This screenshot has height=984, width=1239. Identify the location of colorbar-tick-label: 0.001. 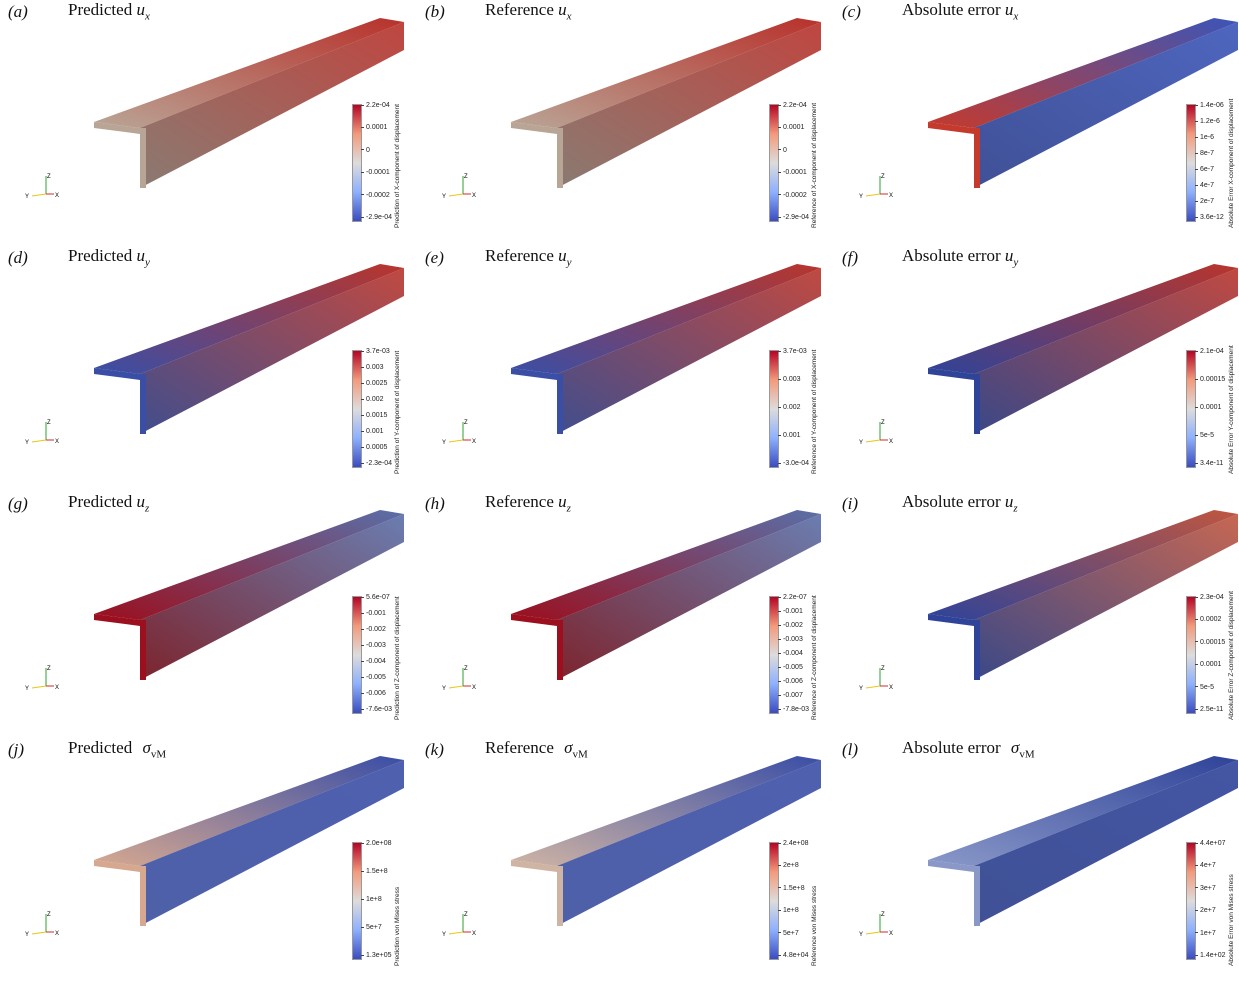
(372, 432).